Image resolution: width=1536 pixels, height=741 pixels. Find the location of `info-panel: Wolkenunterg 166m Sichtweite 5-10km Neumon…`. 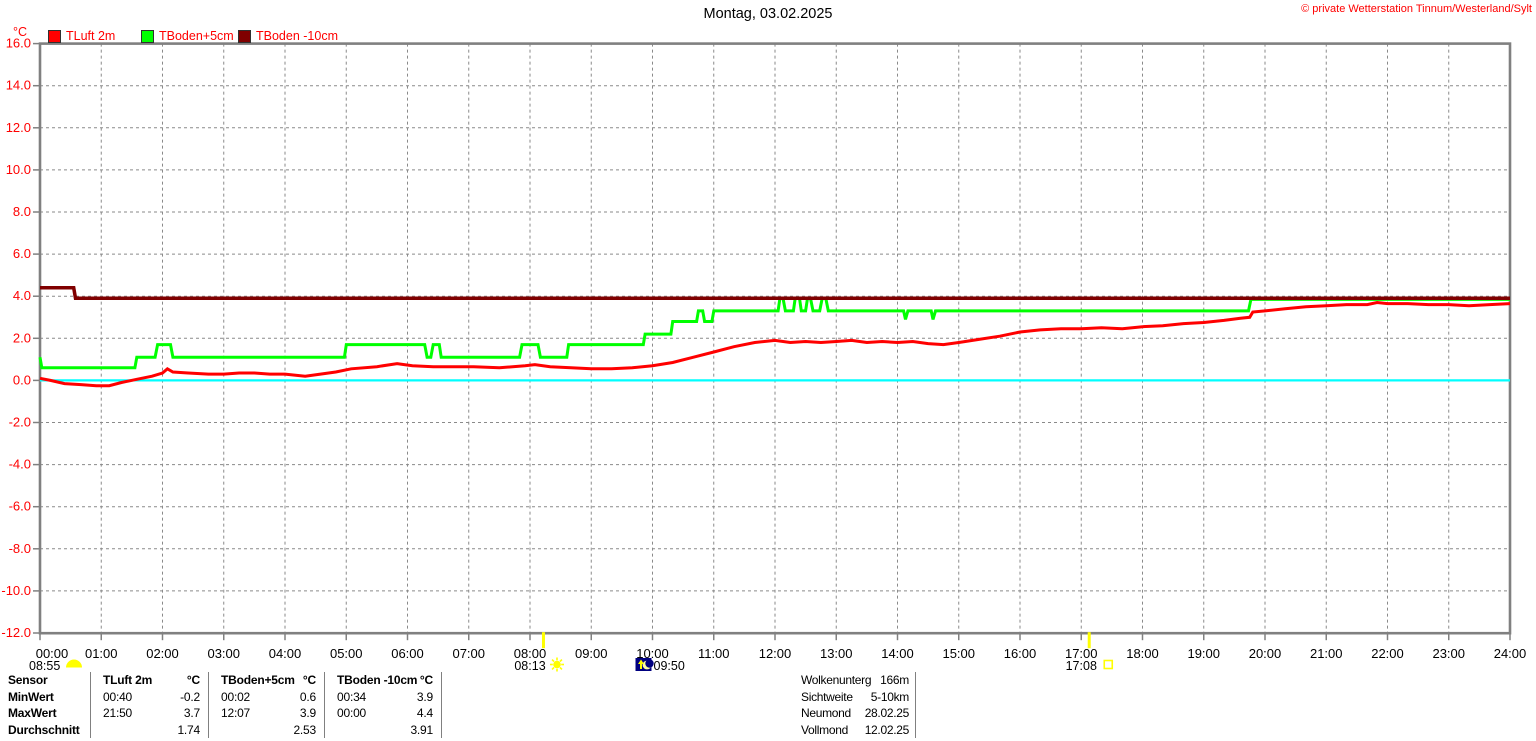

info-panel: Wolkenunterg 166m Sichtweite 5-10km Neumon… is located at coordinates (857, 705).